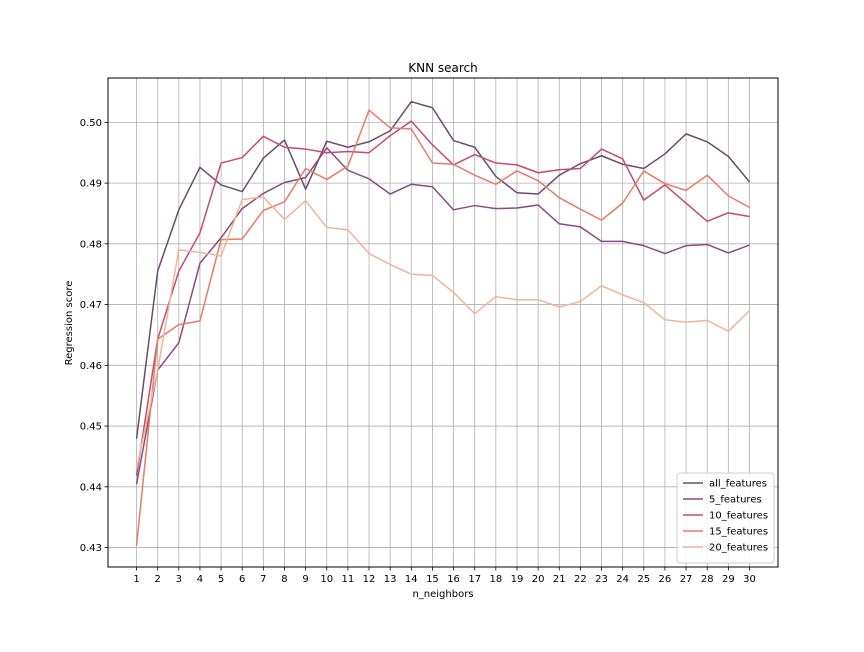  I want to click on legend-box, so click(725, 518).